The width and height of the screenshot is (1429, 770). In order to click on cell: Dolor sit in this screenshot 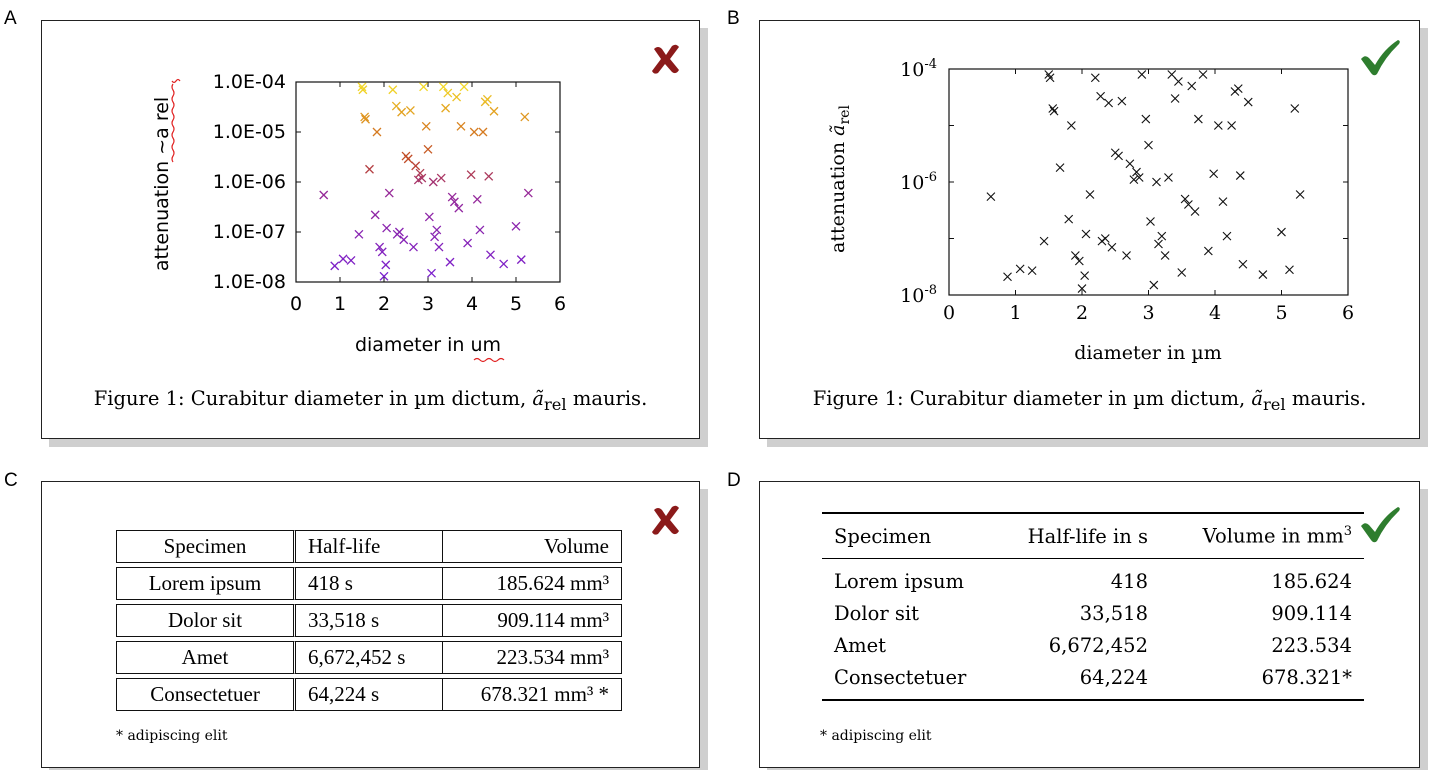, I will do `click(876, 613)`.